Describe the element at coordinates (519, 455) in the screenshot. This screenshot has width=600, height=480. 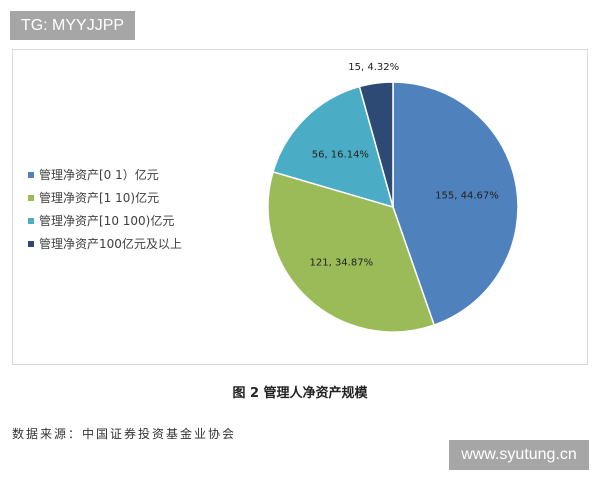
I see `watermark-bottom: www.syutung.cn` at that location.